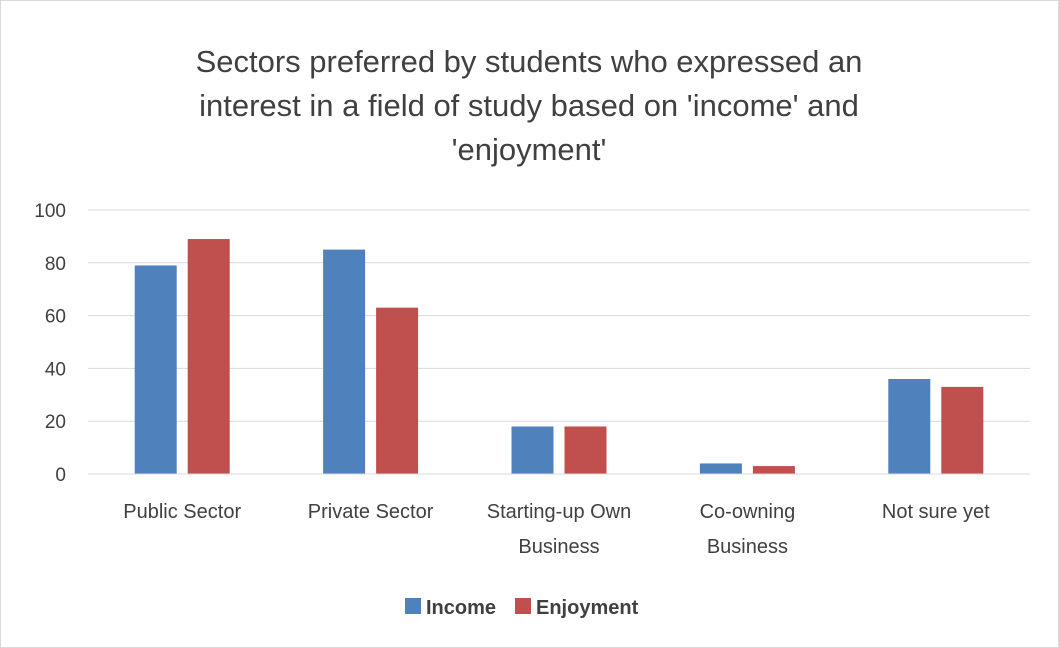 This screenshot has width=1059, height=648. What do you see at coordinates (55, 264) in the screenshot?
I see `y-tick-label: 80` at bounding box center [55, 264].